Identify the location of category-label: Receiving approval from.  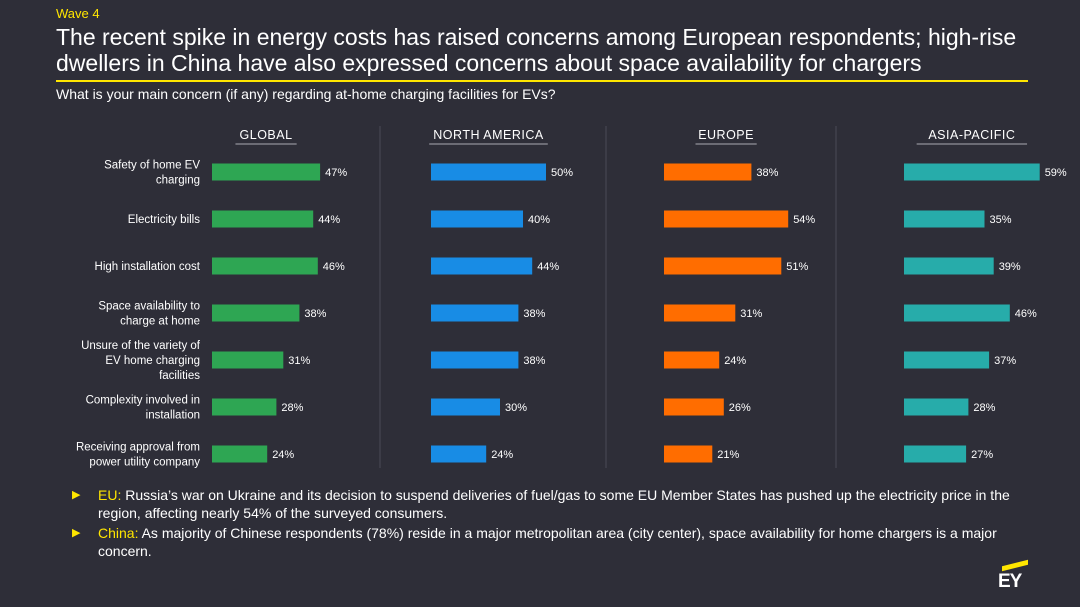
(138, 448).